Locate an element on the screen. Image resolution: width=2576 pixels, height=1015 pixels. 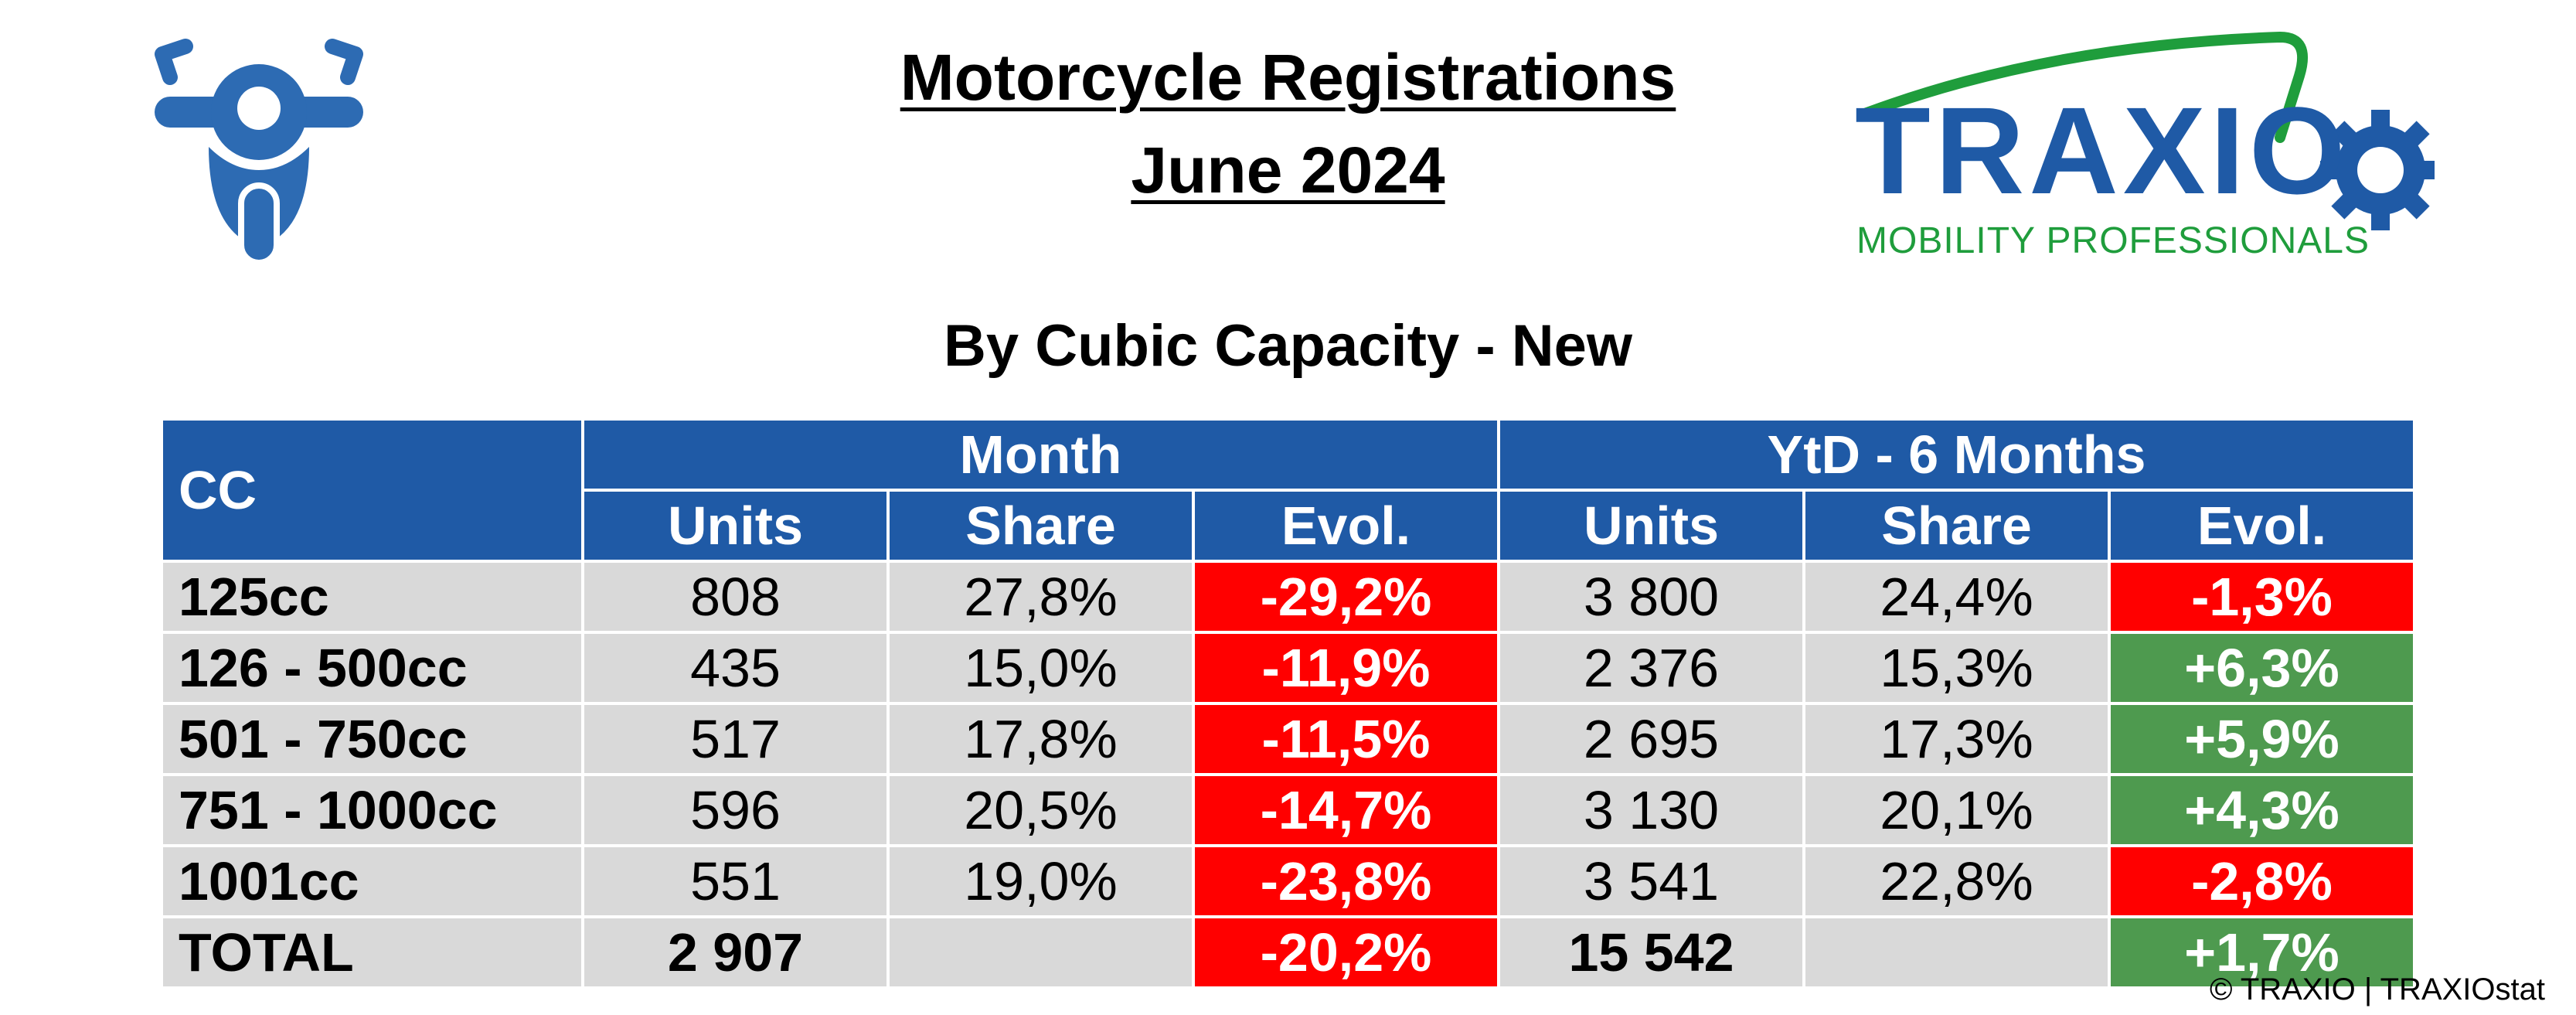
total-row: TOTAL 2 907 -20,2% 15 542 +1,7% is located at coordinates (1288, 952).